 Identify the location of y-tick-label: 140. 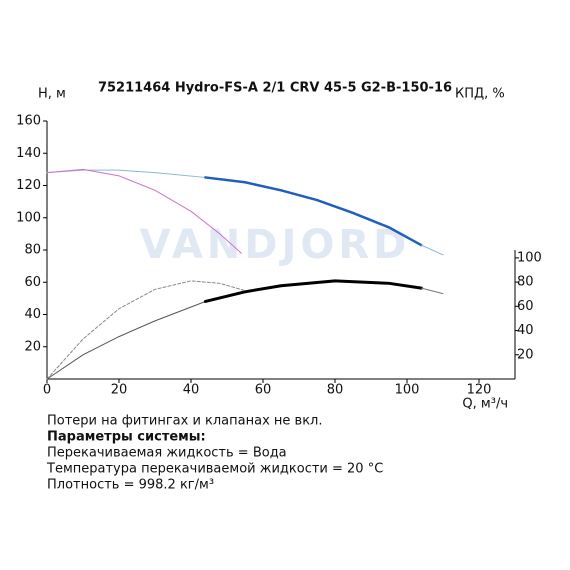
(28, 153).